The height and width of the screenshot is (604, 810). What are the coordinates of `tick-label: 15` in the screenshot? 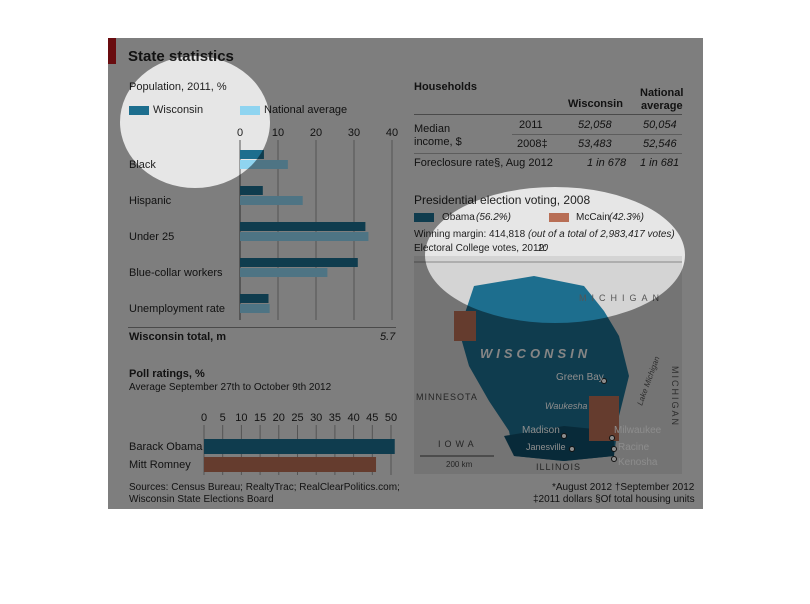 It's located at (260, 418).